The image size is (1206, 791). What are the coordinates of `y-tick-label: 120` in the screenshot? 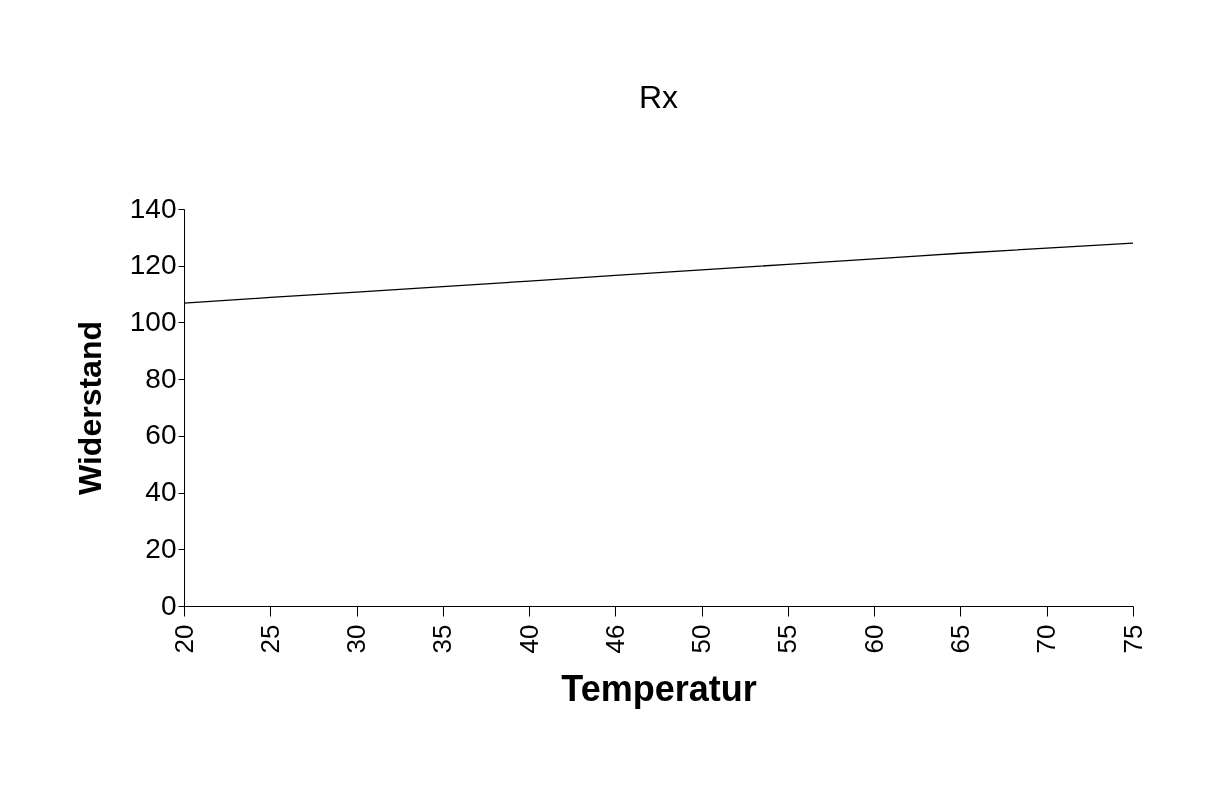 It's located at (153, 265).